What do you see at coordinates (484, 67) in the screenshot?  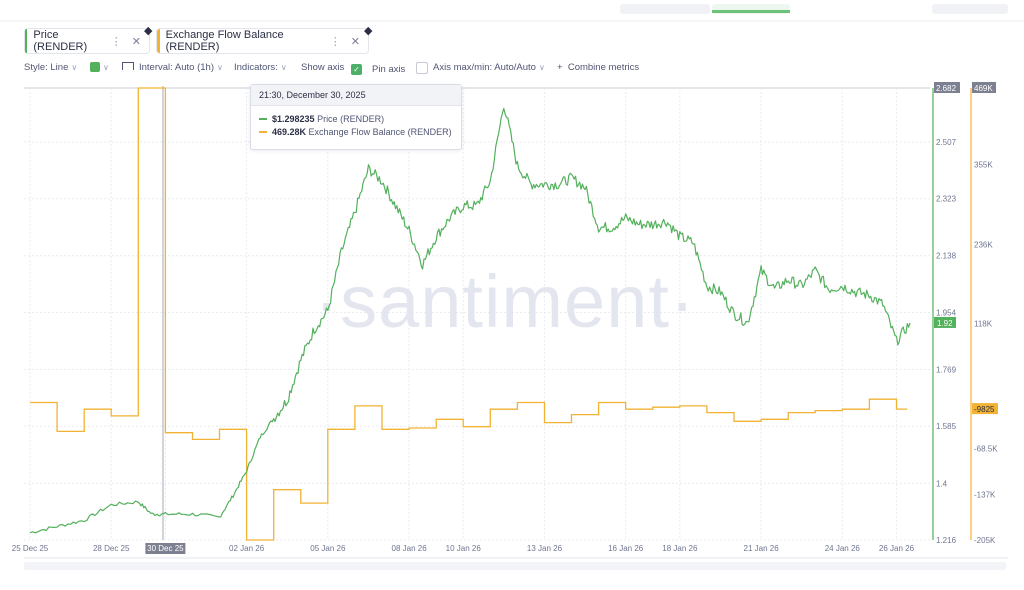 I see `axis-maxmin-label: Axis max/min: Auto/Auto` at bounding box center [484, 67].